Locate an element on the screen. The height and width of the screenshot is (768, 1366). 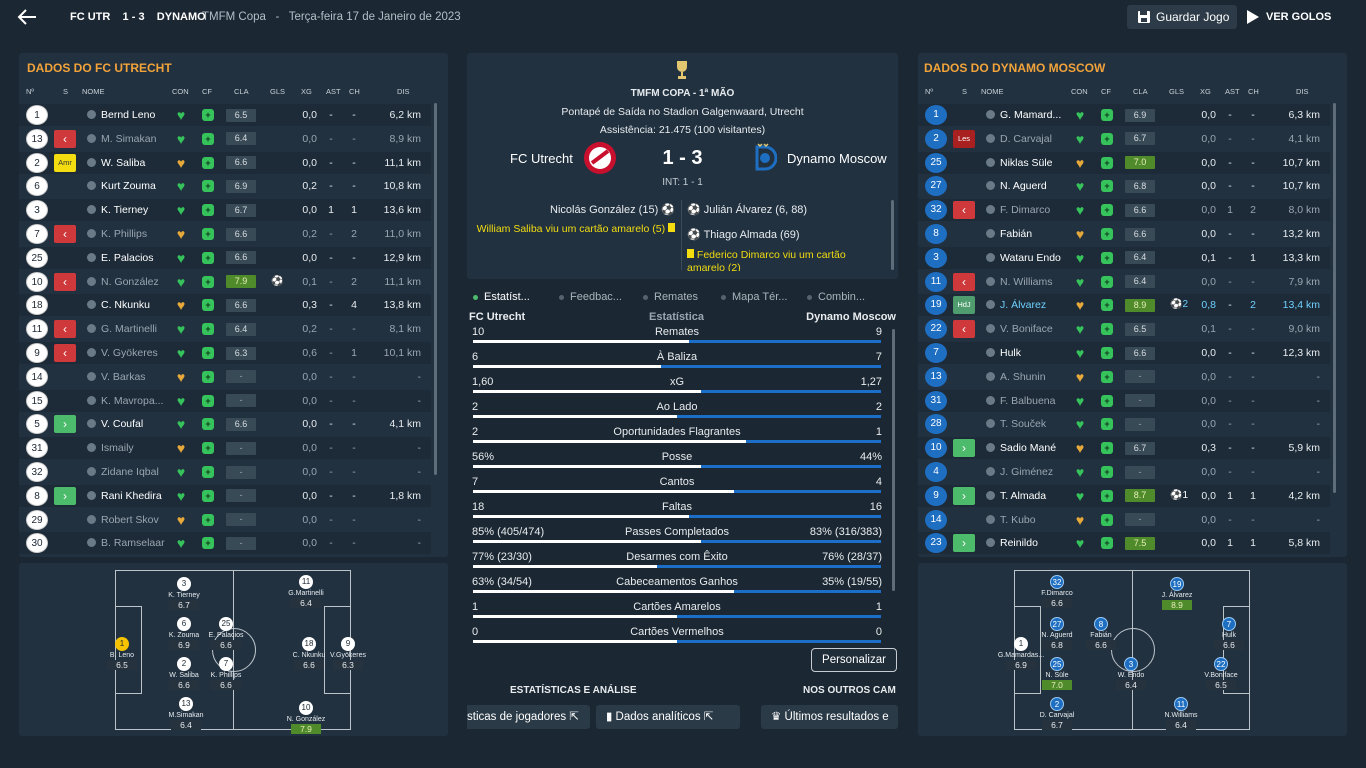
player-name: Reinildo is located at coordinates (1019, 543).